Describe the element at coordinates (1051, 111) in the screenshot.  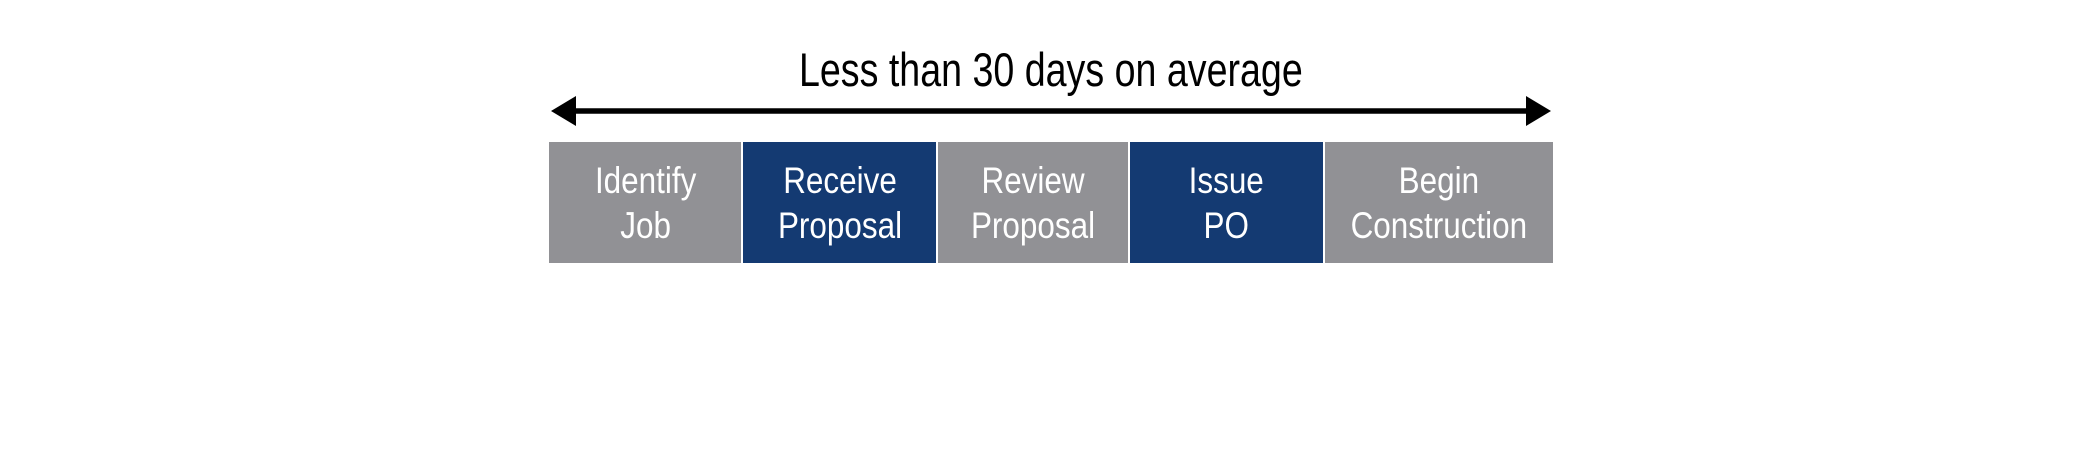
I see `double-headed-arrow-icon` at that location.